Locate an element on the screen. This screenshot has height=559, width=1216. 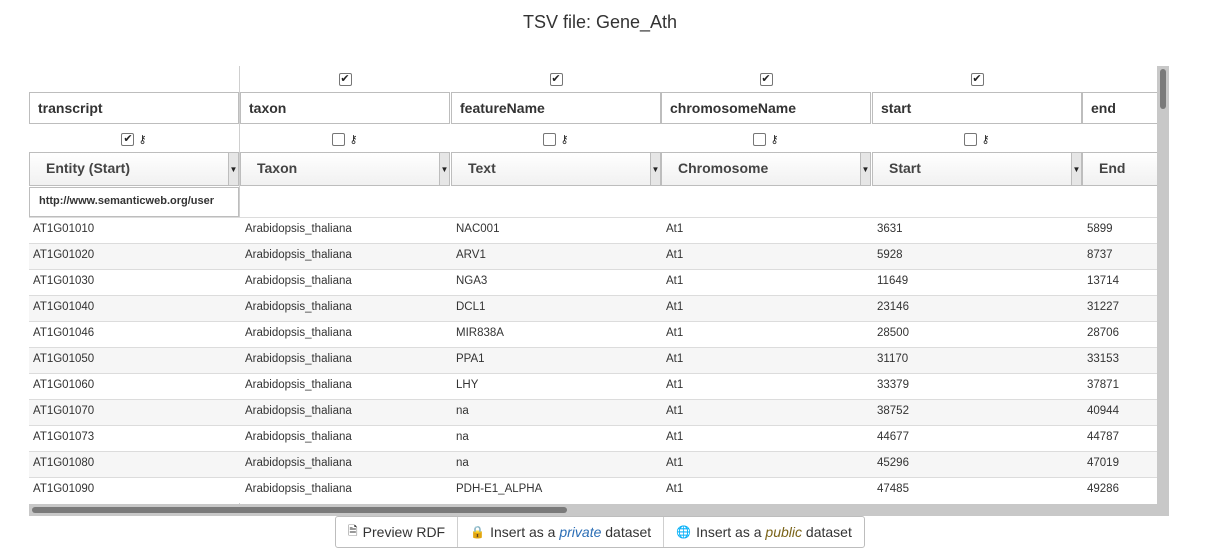
table-cell: 8737 is located at coordinates (1100, 255).